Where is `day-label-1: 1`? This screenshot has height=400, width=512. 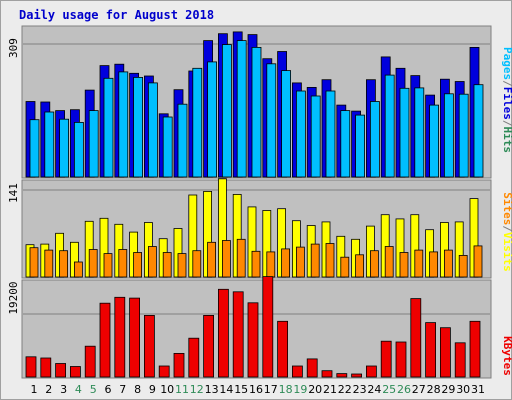
day-label-1: 1 is located at coordinates (34, 389).